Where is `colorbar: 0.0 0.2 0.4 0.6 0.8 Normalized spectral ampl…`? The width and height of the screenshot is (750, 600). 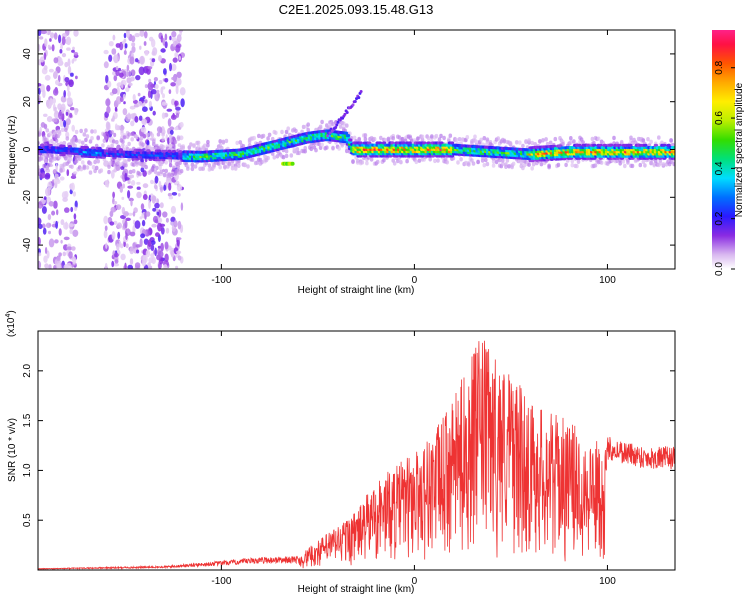 colorbar: 0.0 0.2 0.4 0.6 0.8 Normalized spectral ampl… is located at coordinates (728, 153).